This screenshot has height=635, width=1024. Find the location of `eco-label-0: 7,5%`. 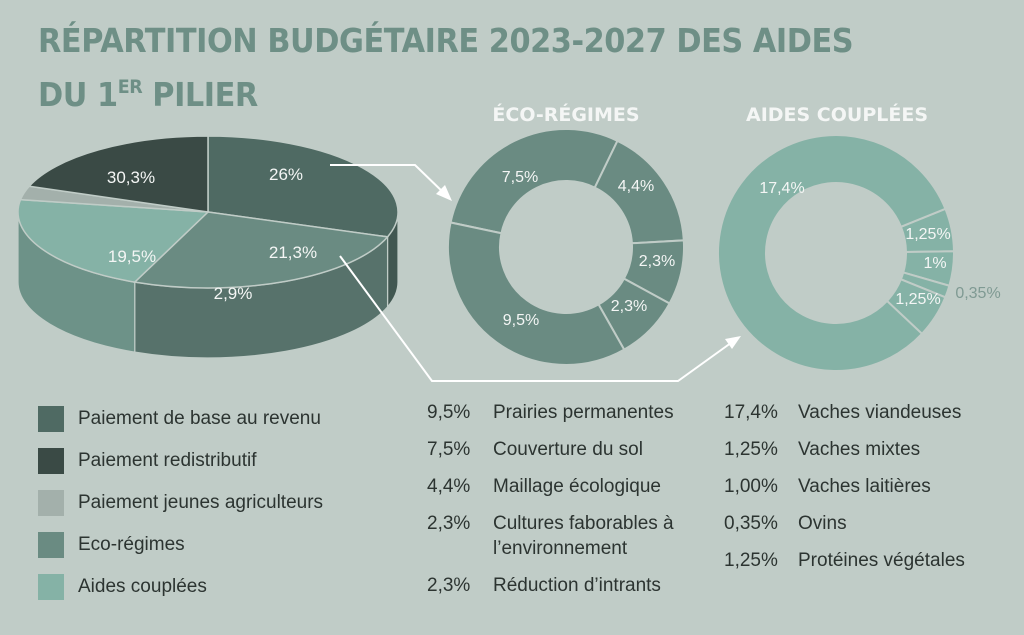

eco-label-0: 7,5% is located at coordinates (520, 177).